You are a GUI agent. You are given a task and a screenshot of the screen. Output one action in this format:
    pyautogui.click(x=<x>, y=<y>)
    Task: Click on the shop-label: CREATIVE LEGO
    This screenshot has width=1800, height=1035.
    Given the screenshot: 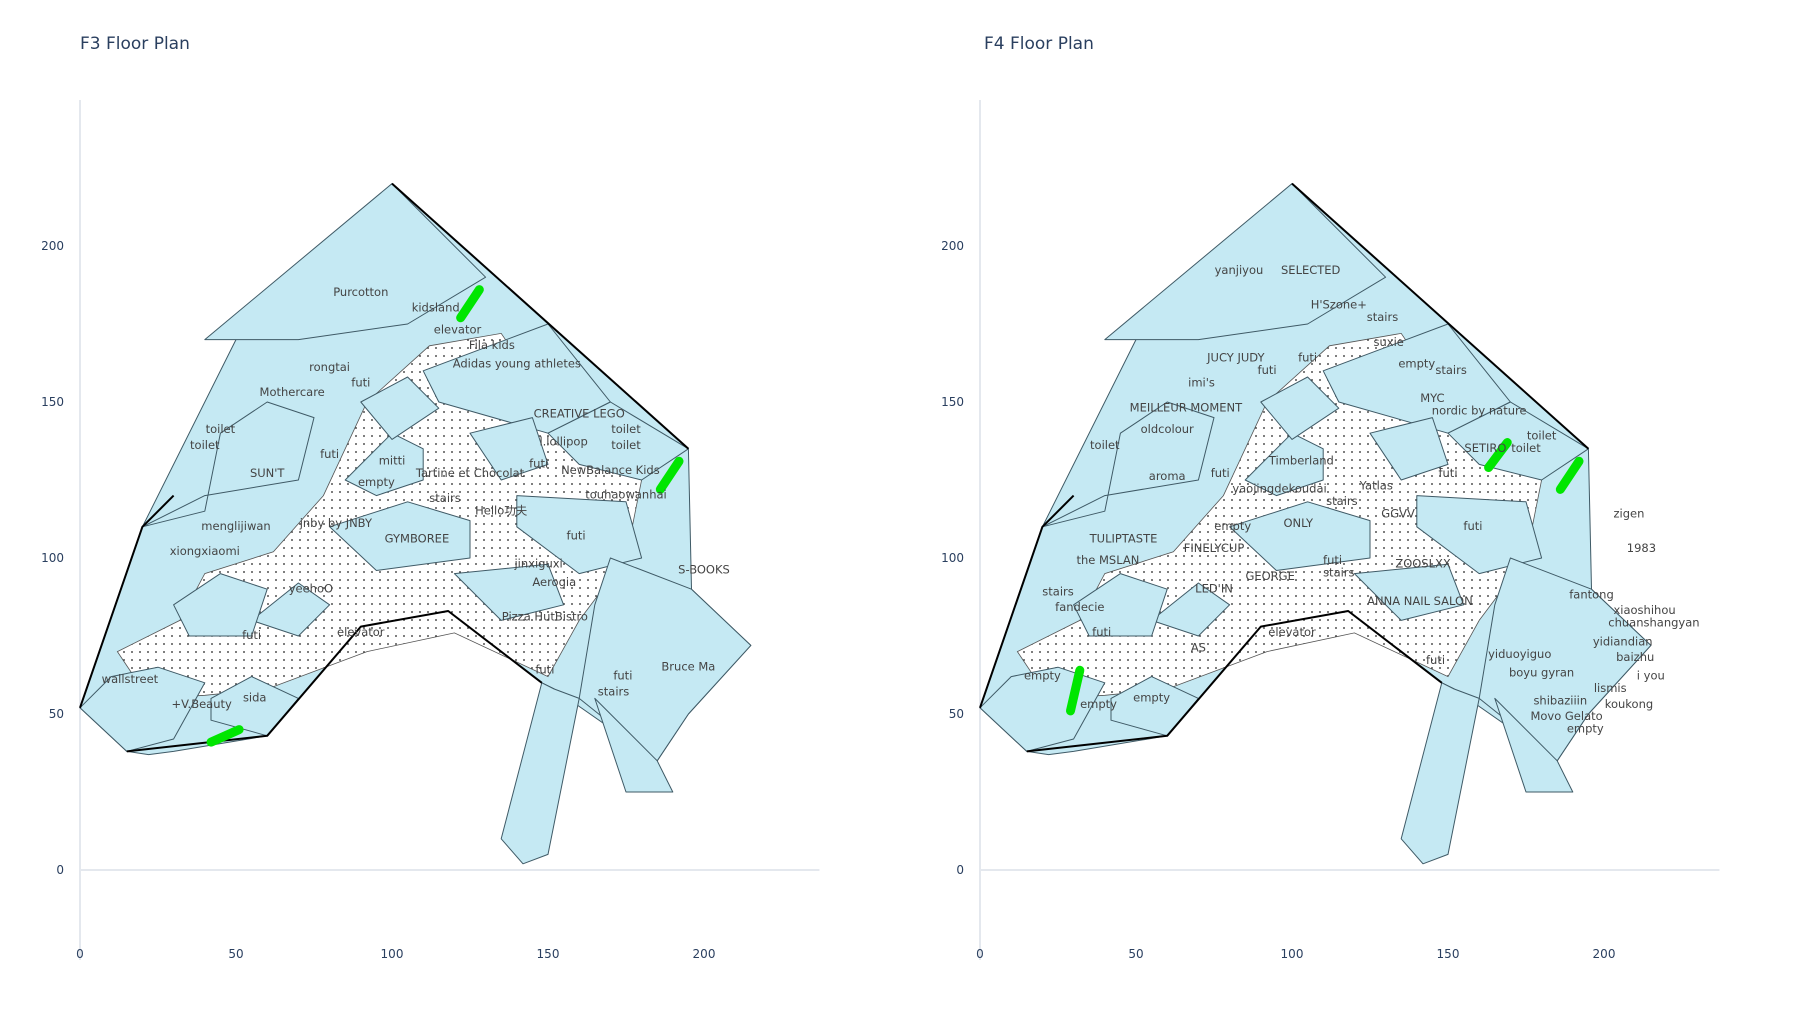 What is the action you would take?
    pyautogui.click(x=579, y=414)
    